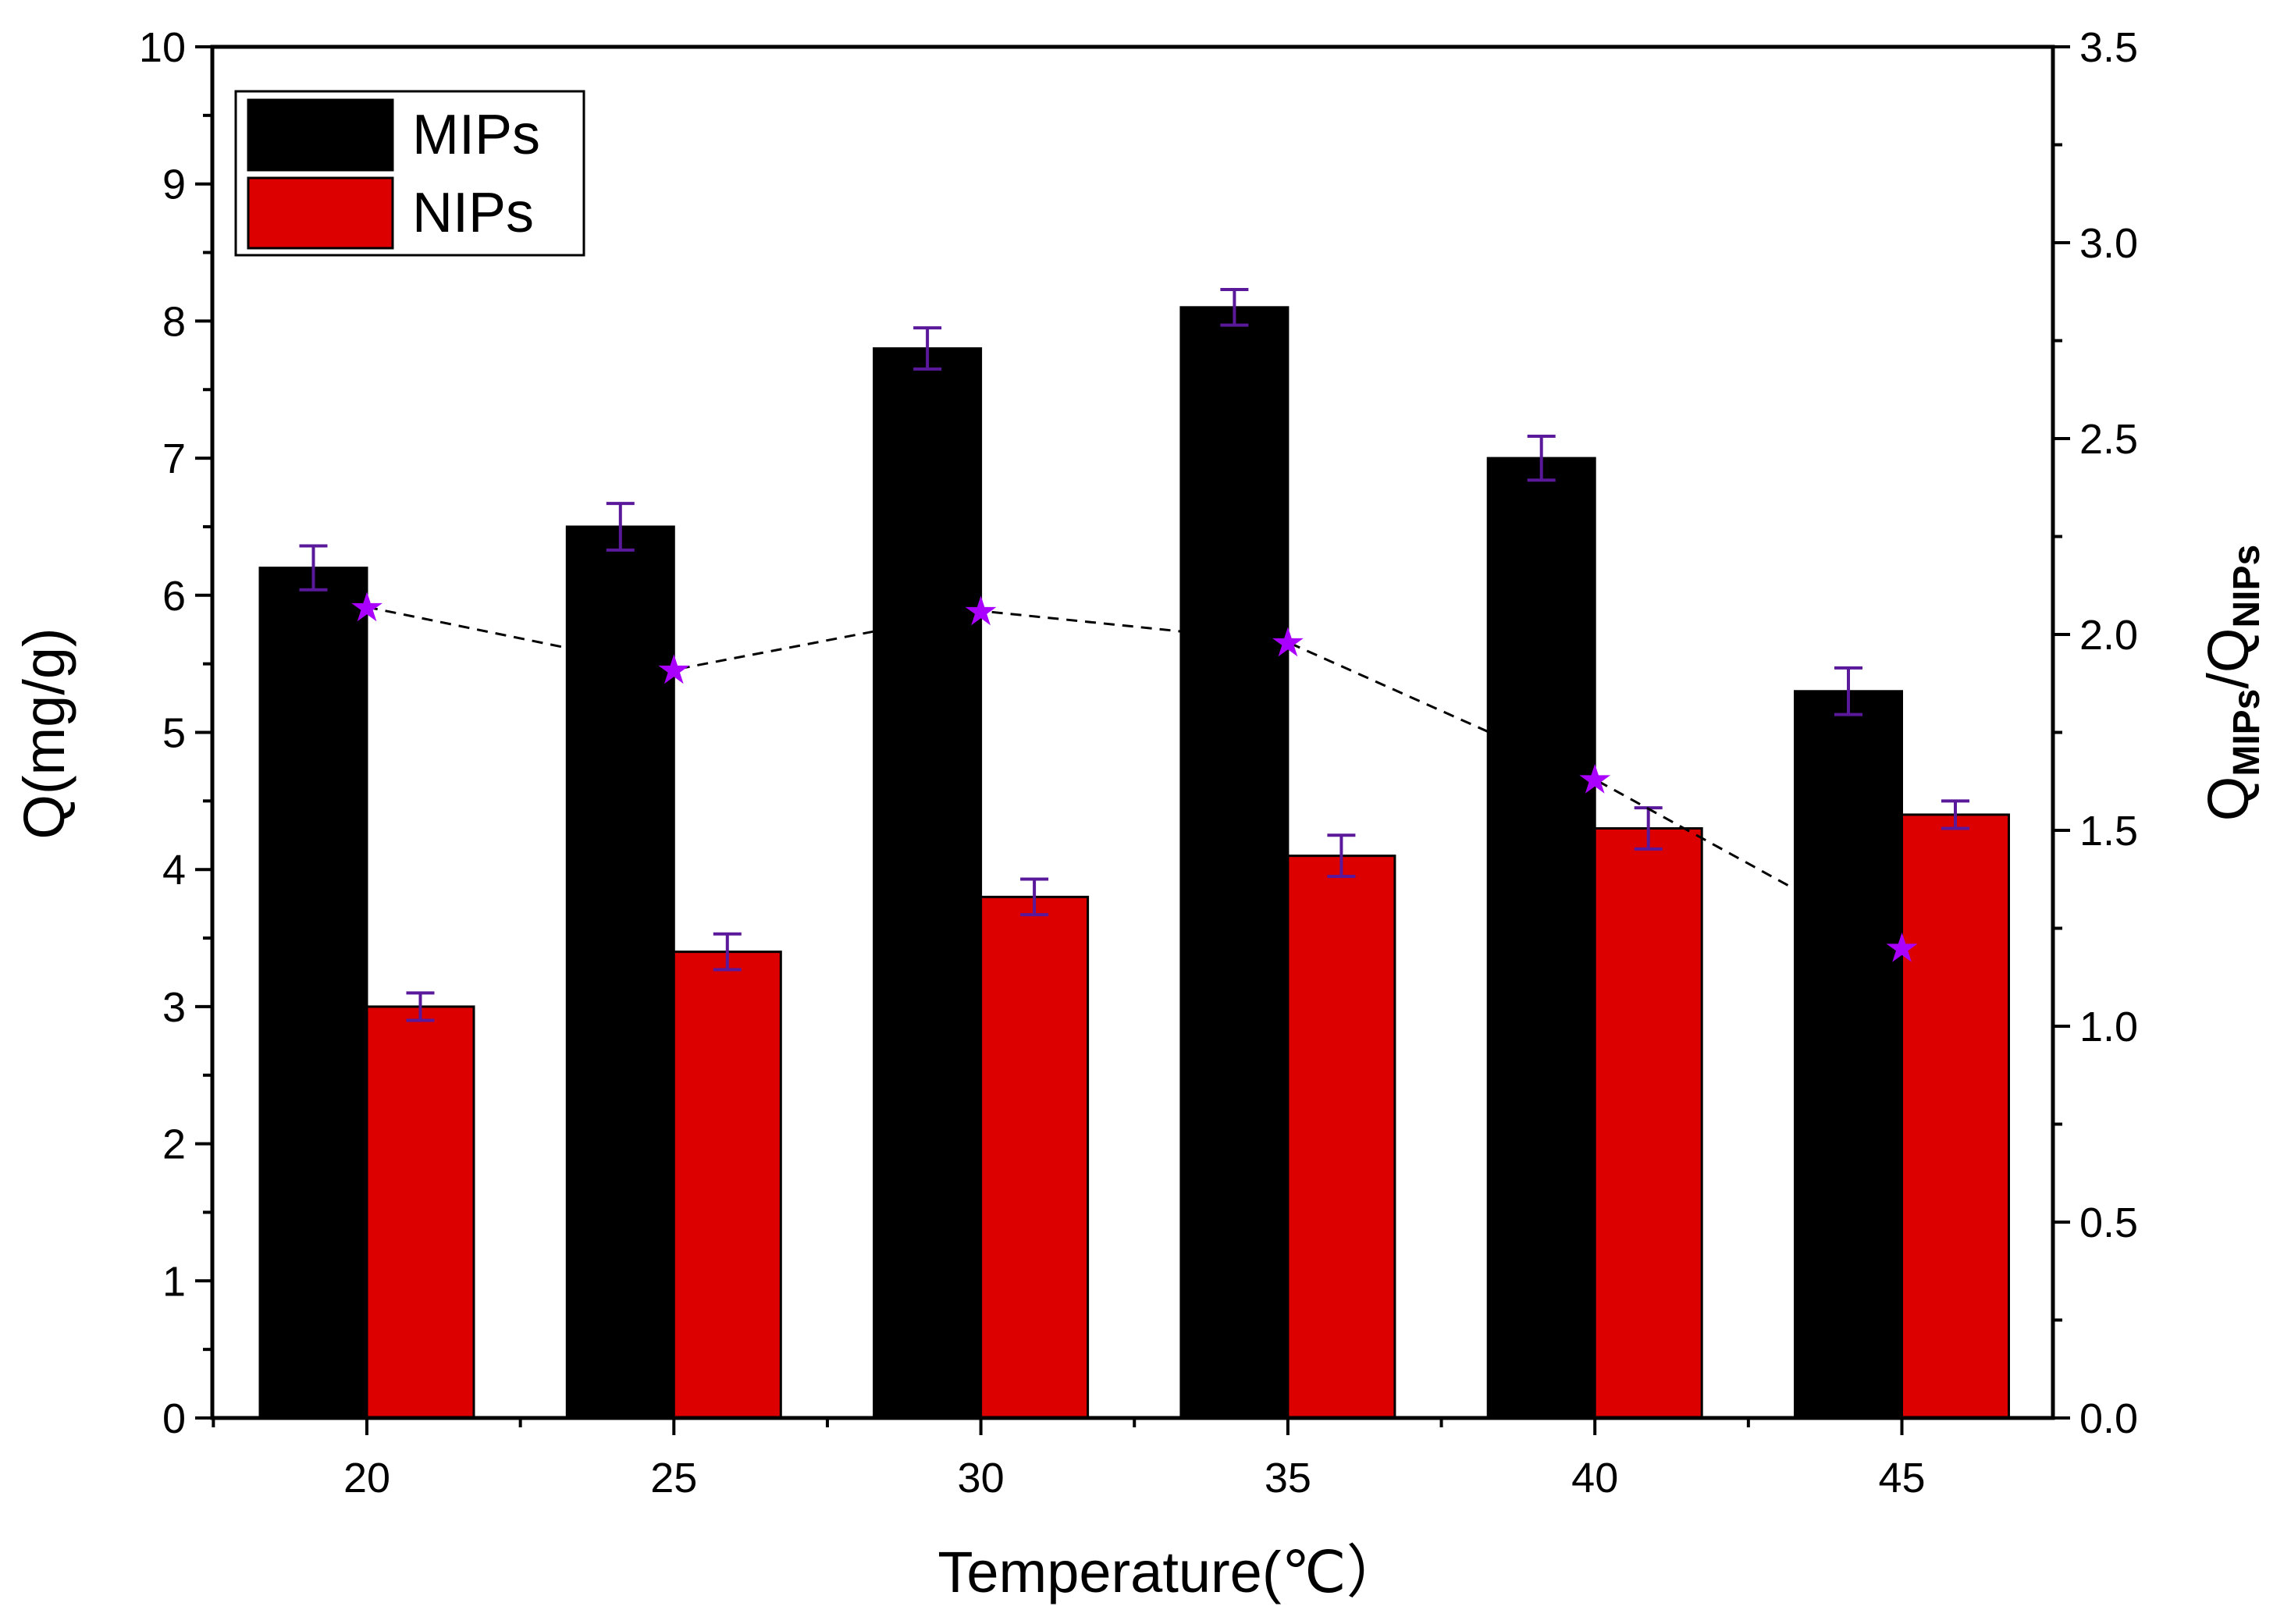  What do you see at coordinates (1288, 1478) in the screenshot?
I see `x-tick-label-35: 35` at bounding box center [1288, 1478].